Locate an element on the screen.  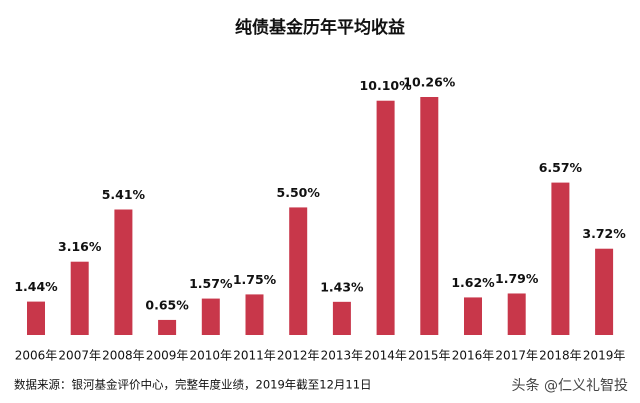
value-label: 6.57% is located at coordinates (561, 167).